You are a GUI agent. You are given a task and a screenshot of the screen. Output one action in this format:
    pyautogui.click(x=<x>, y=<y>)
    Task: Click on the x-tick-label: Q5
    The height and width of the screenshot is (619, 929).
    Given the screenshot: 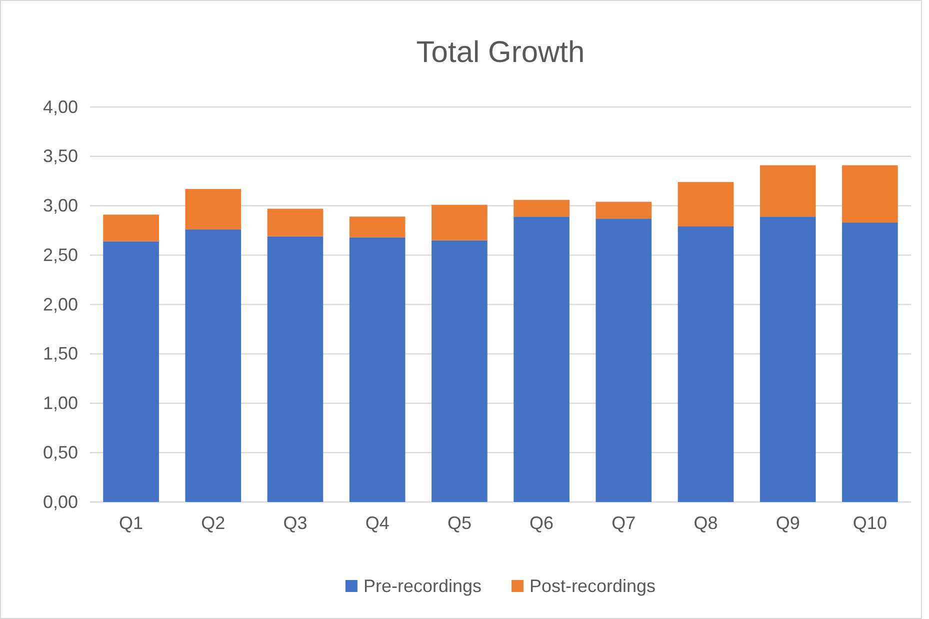 What is the action you would take?
    pyautogui.click(x=459, y=522)
    